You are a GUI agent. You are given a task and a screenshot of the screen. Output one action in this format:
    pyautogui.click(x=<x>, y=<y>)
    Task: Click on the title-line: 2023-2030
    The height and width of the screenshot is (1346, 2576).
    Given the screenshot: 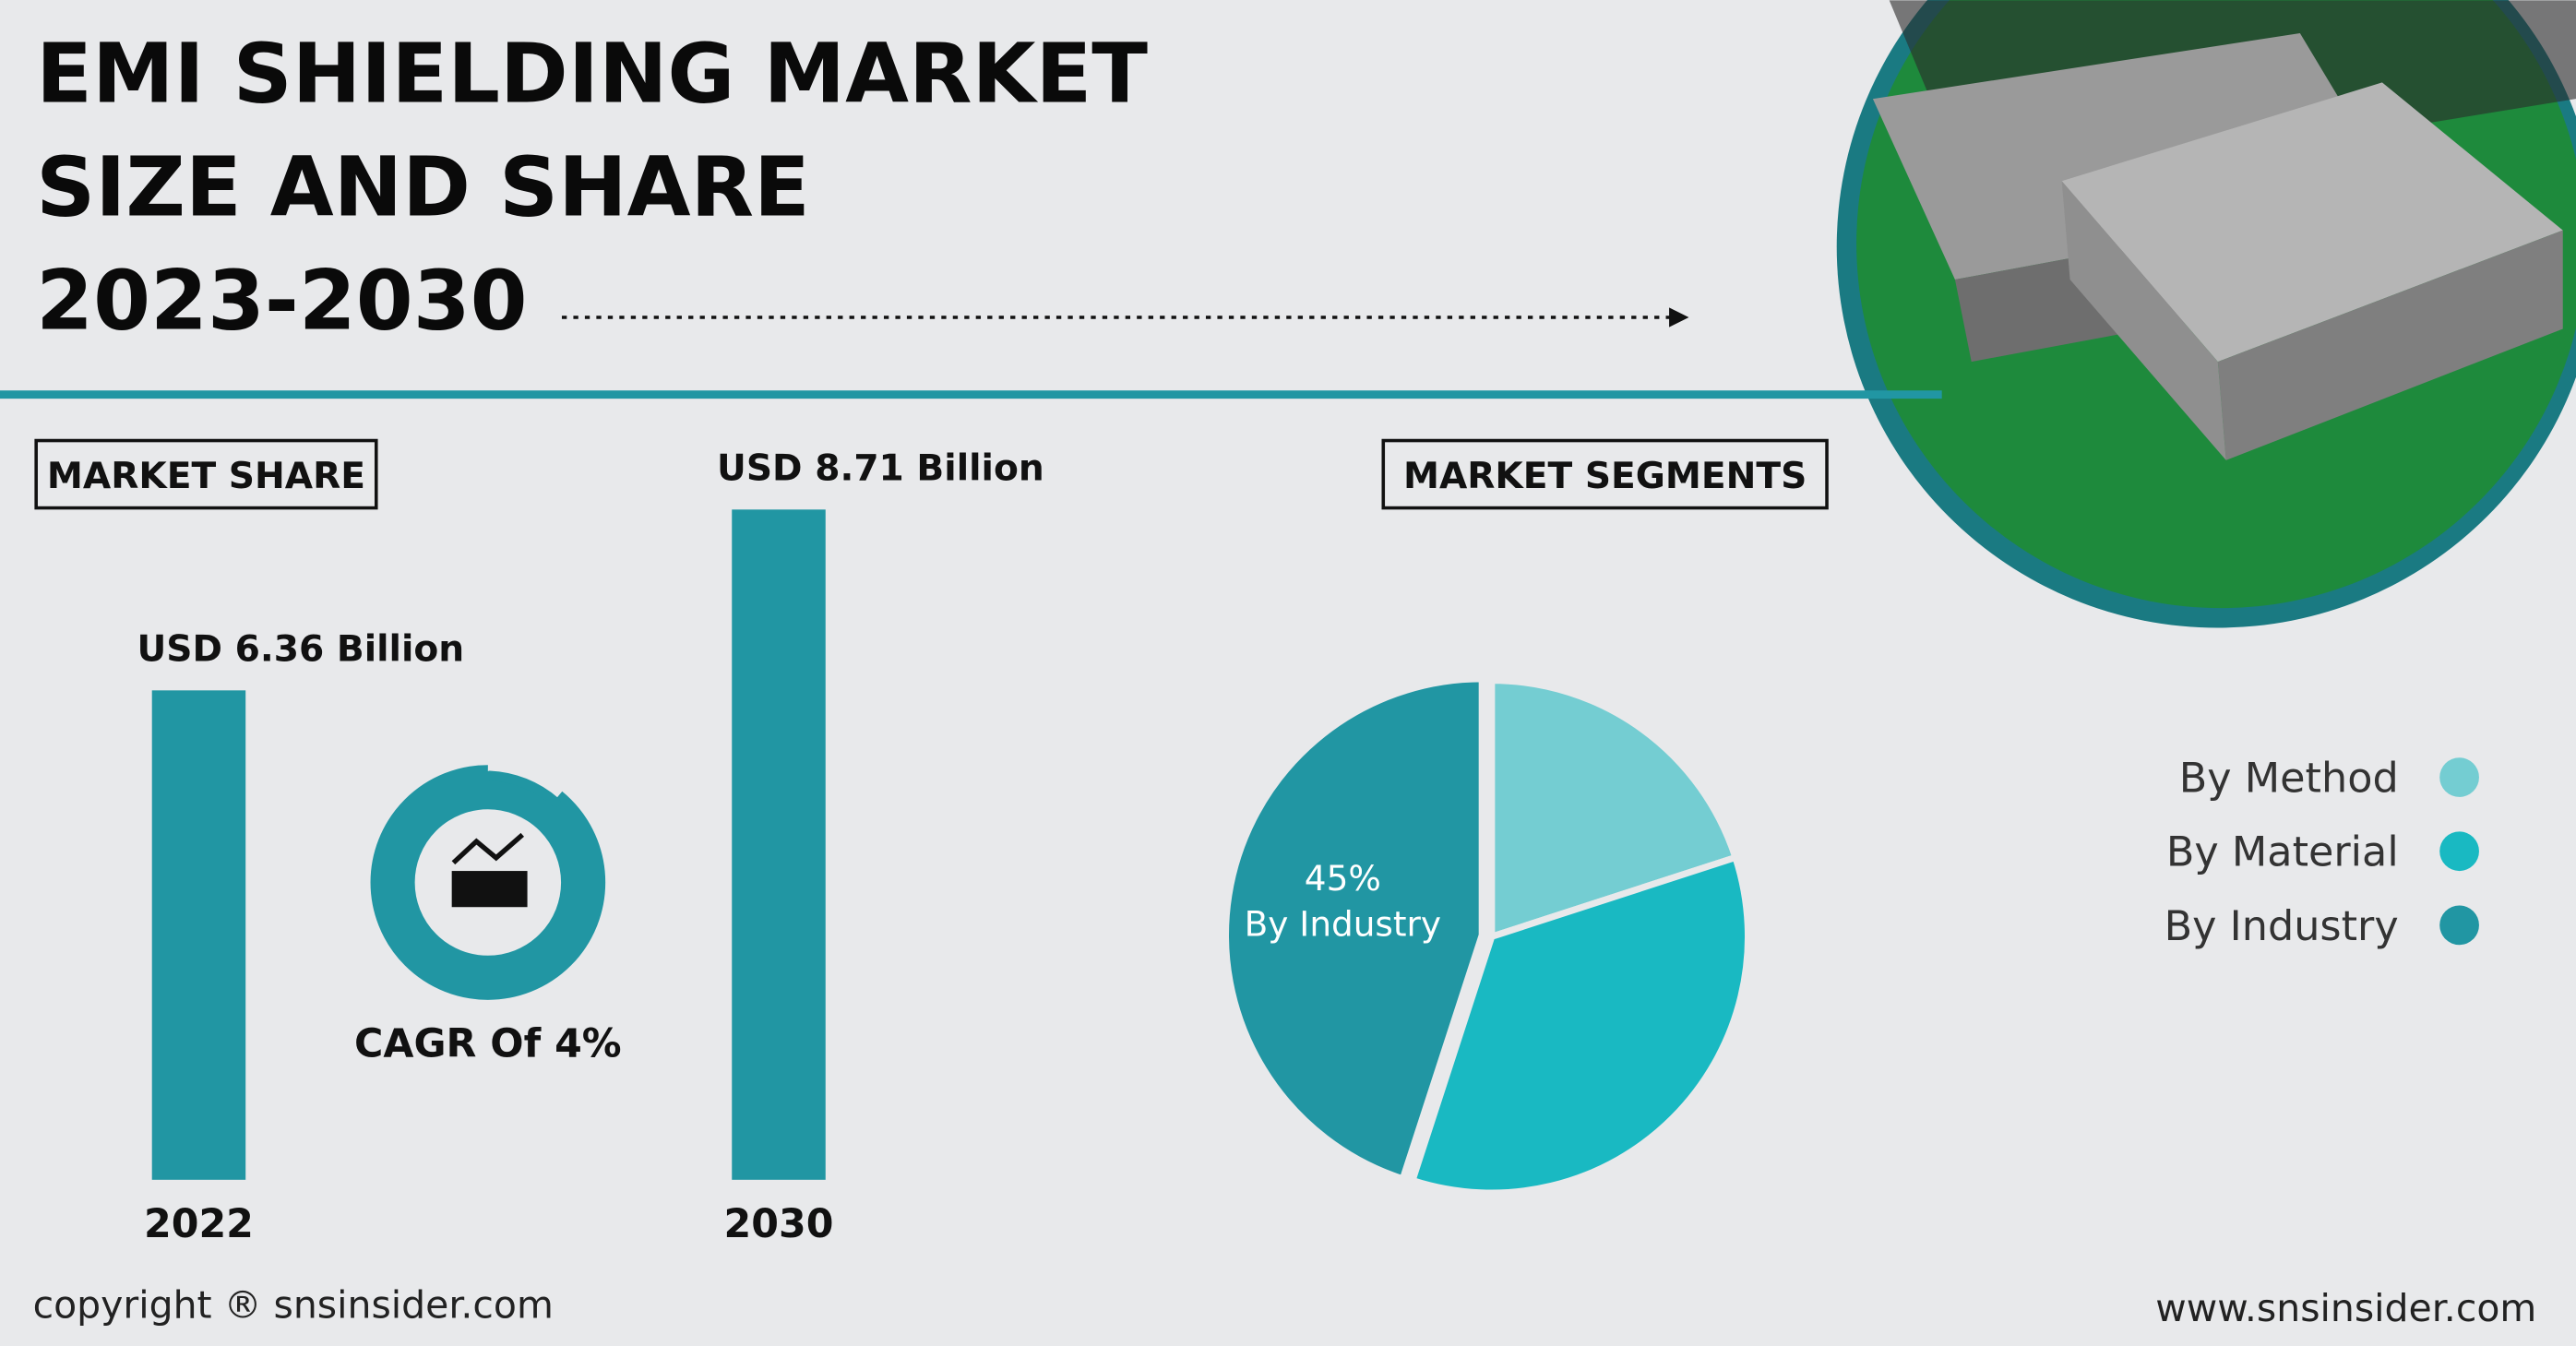 What is the action you would take?
    pyautogui.click(x=281, y=300)
    